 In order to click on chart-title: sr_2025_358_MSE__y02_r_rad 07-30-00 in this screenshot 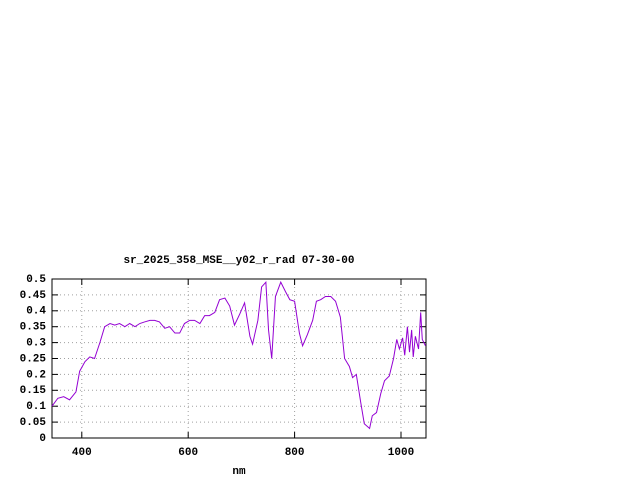, I will do `click(238, 261)`.